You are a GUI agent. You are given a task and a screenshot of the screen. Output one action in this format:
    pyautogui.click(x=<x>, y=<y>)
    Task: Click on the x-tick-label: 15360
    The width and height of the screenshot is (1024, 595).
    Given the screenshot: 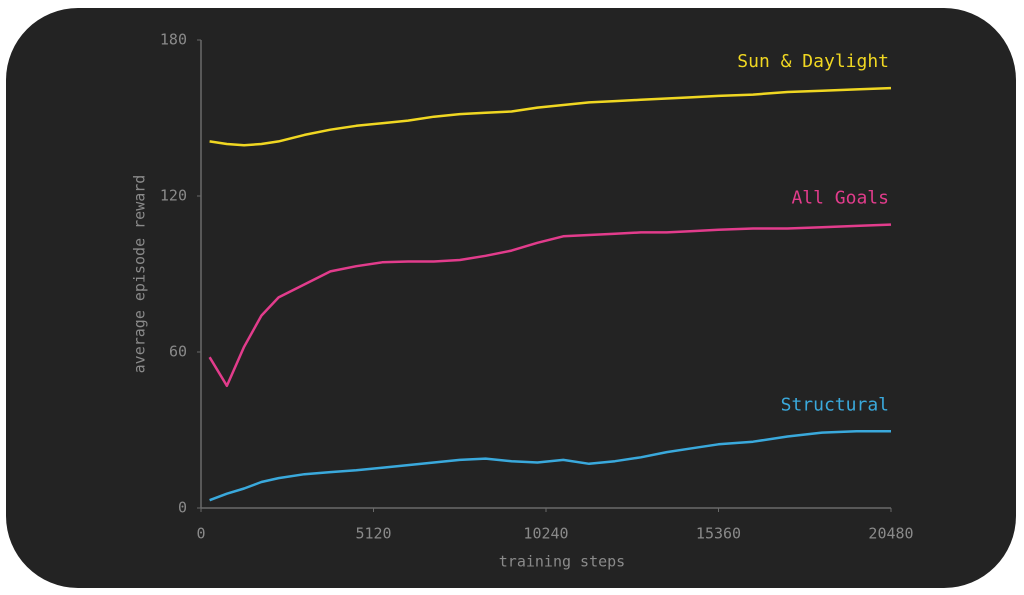 What is the action you would take?
    pyautogui.click(x=718, y=534)
    